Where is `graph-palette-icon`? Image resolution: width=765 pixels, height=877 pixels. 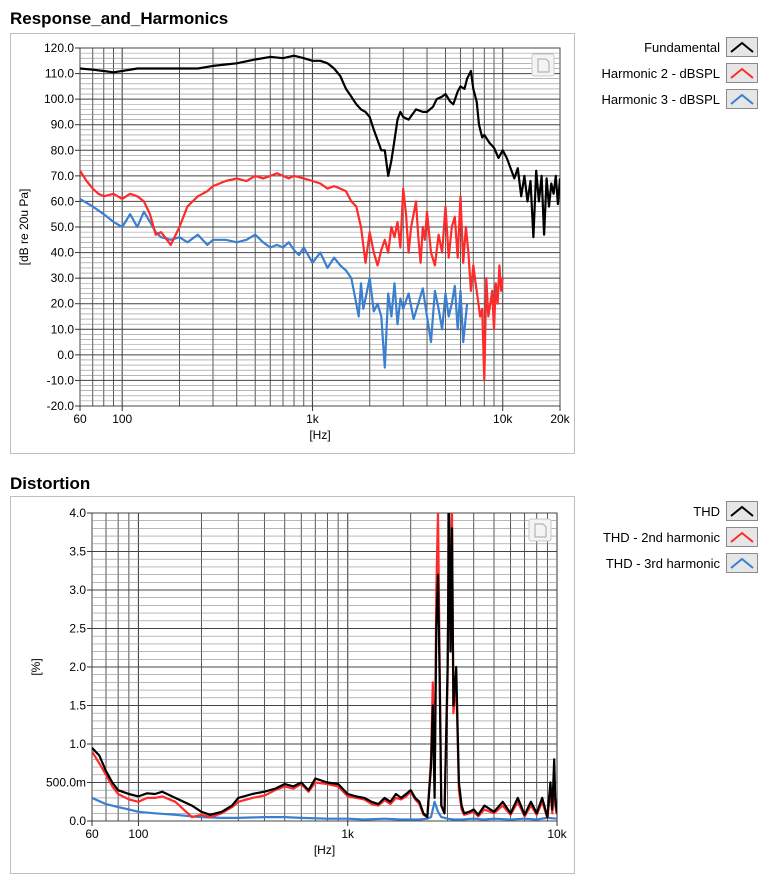
graph-palette-icon is located at coordinates (540, 530).